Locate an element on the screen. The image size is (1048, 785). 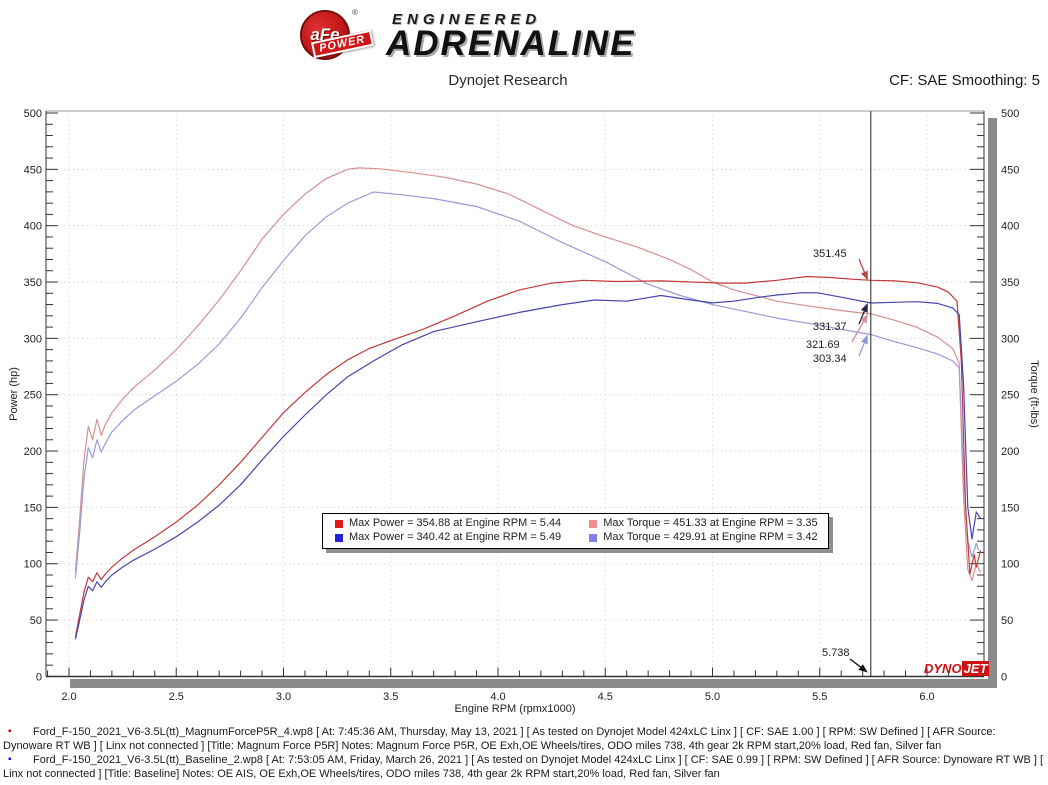
annotation-value-303.34: 303.34 is located at coordinates (830, 359).